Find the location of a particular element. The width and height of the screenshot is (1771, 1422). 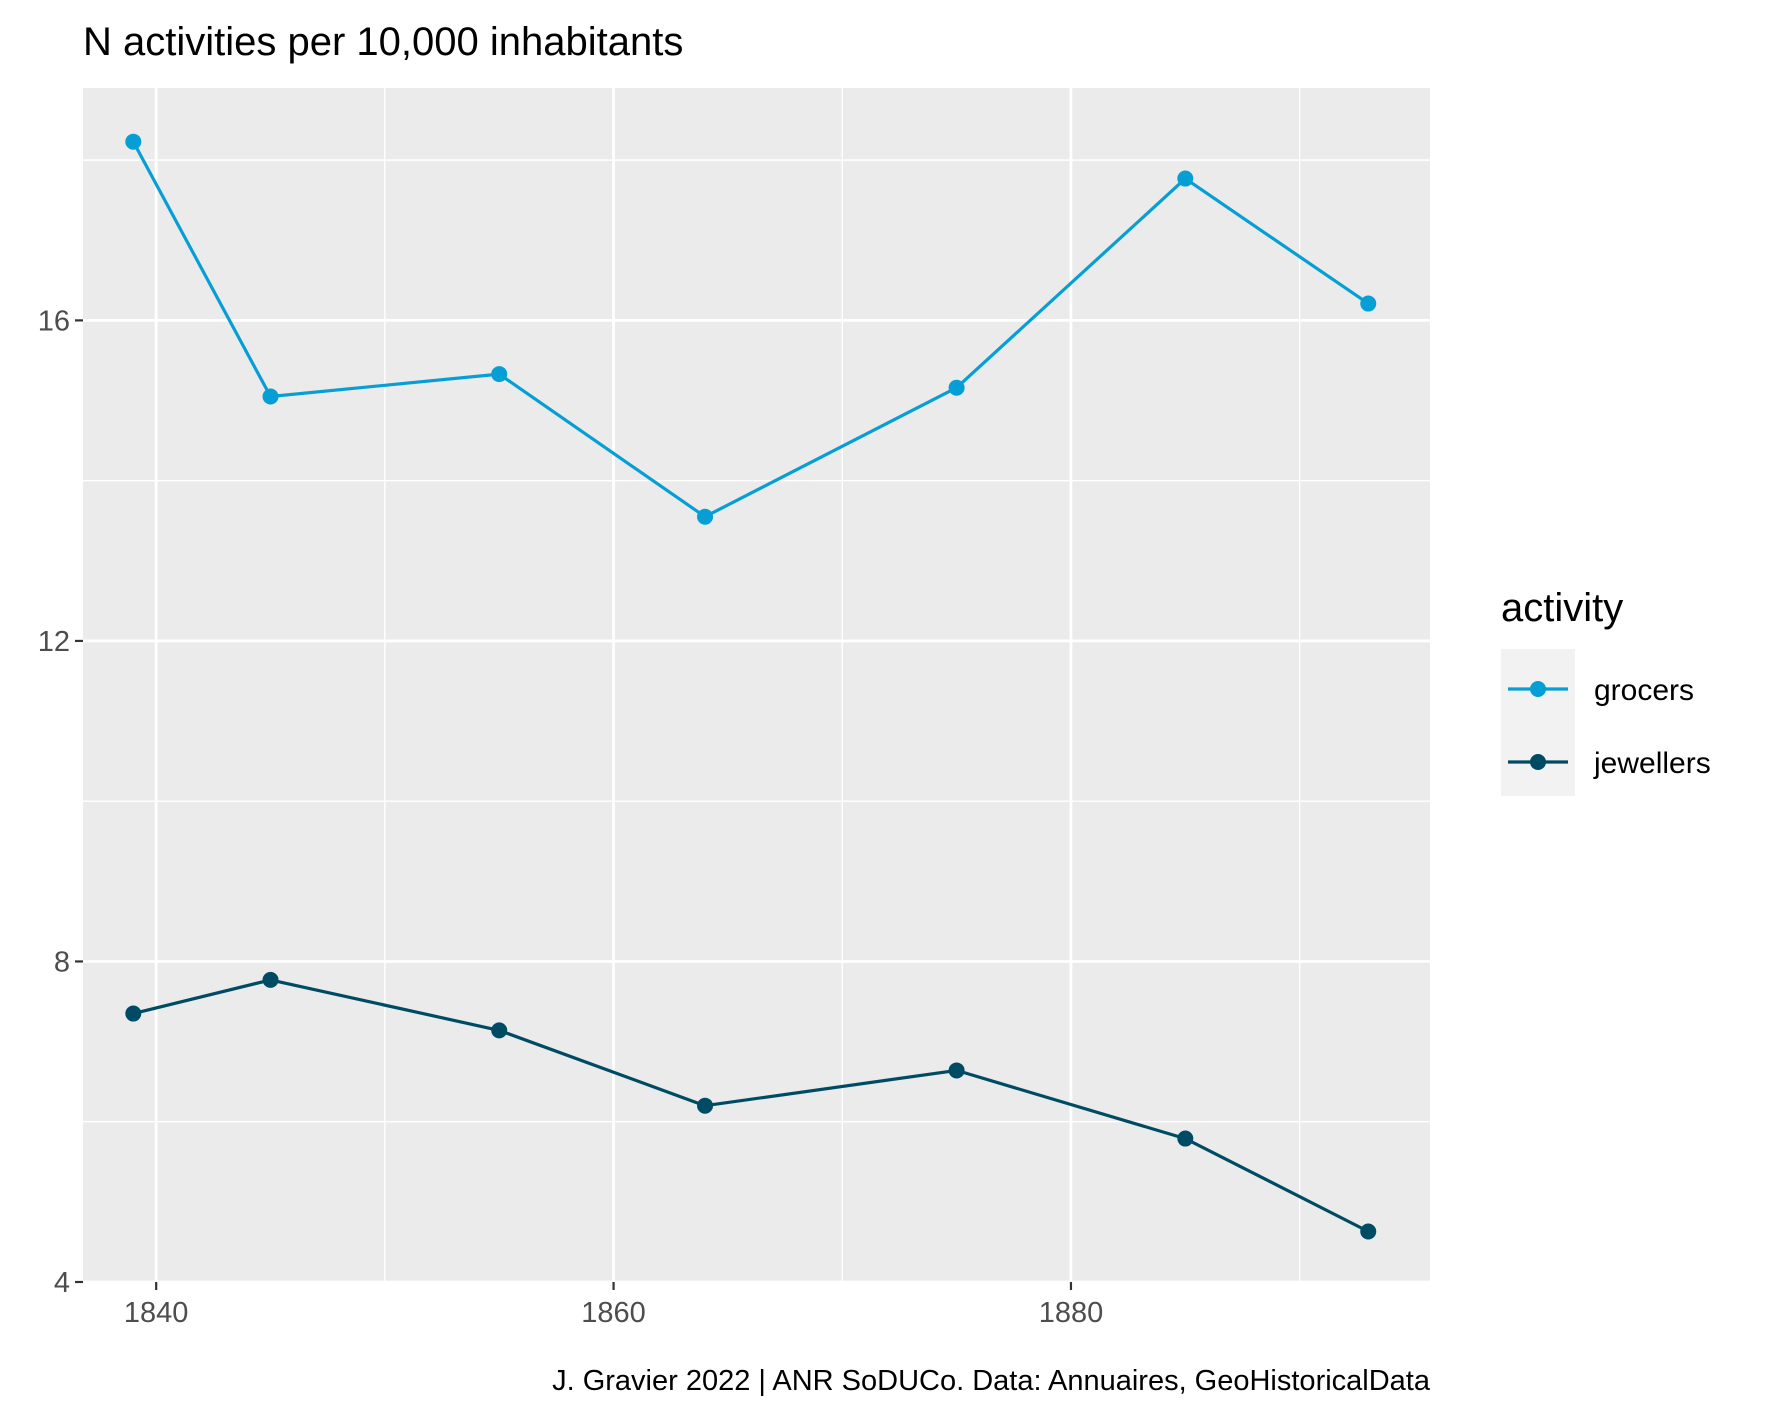

legend-item-grocers: grocers is located at coordinates (1644, 690).